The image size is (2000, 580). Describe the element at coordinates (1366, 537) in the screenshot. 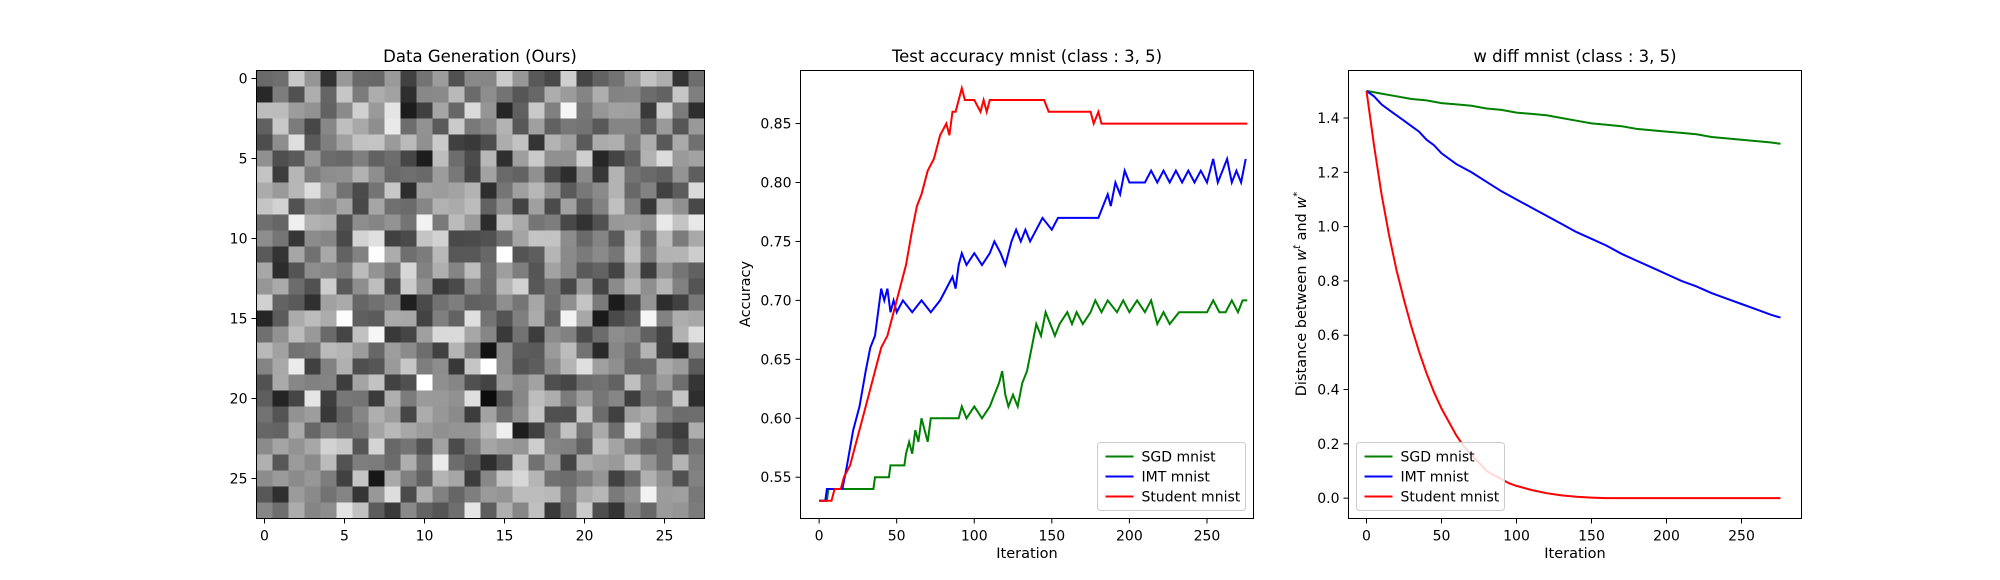

I see `wdiff-x-tick-label: 0` at that location.